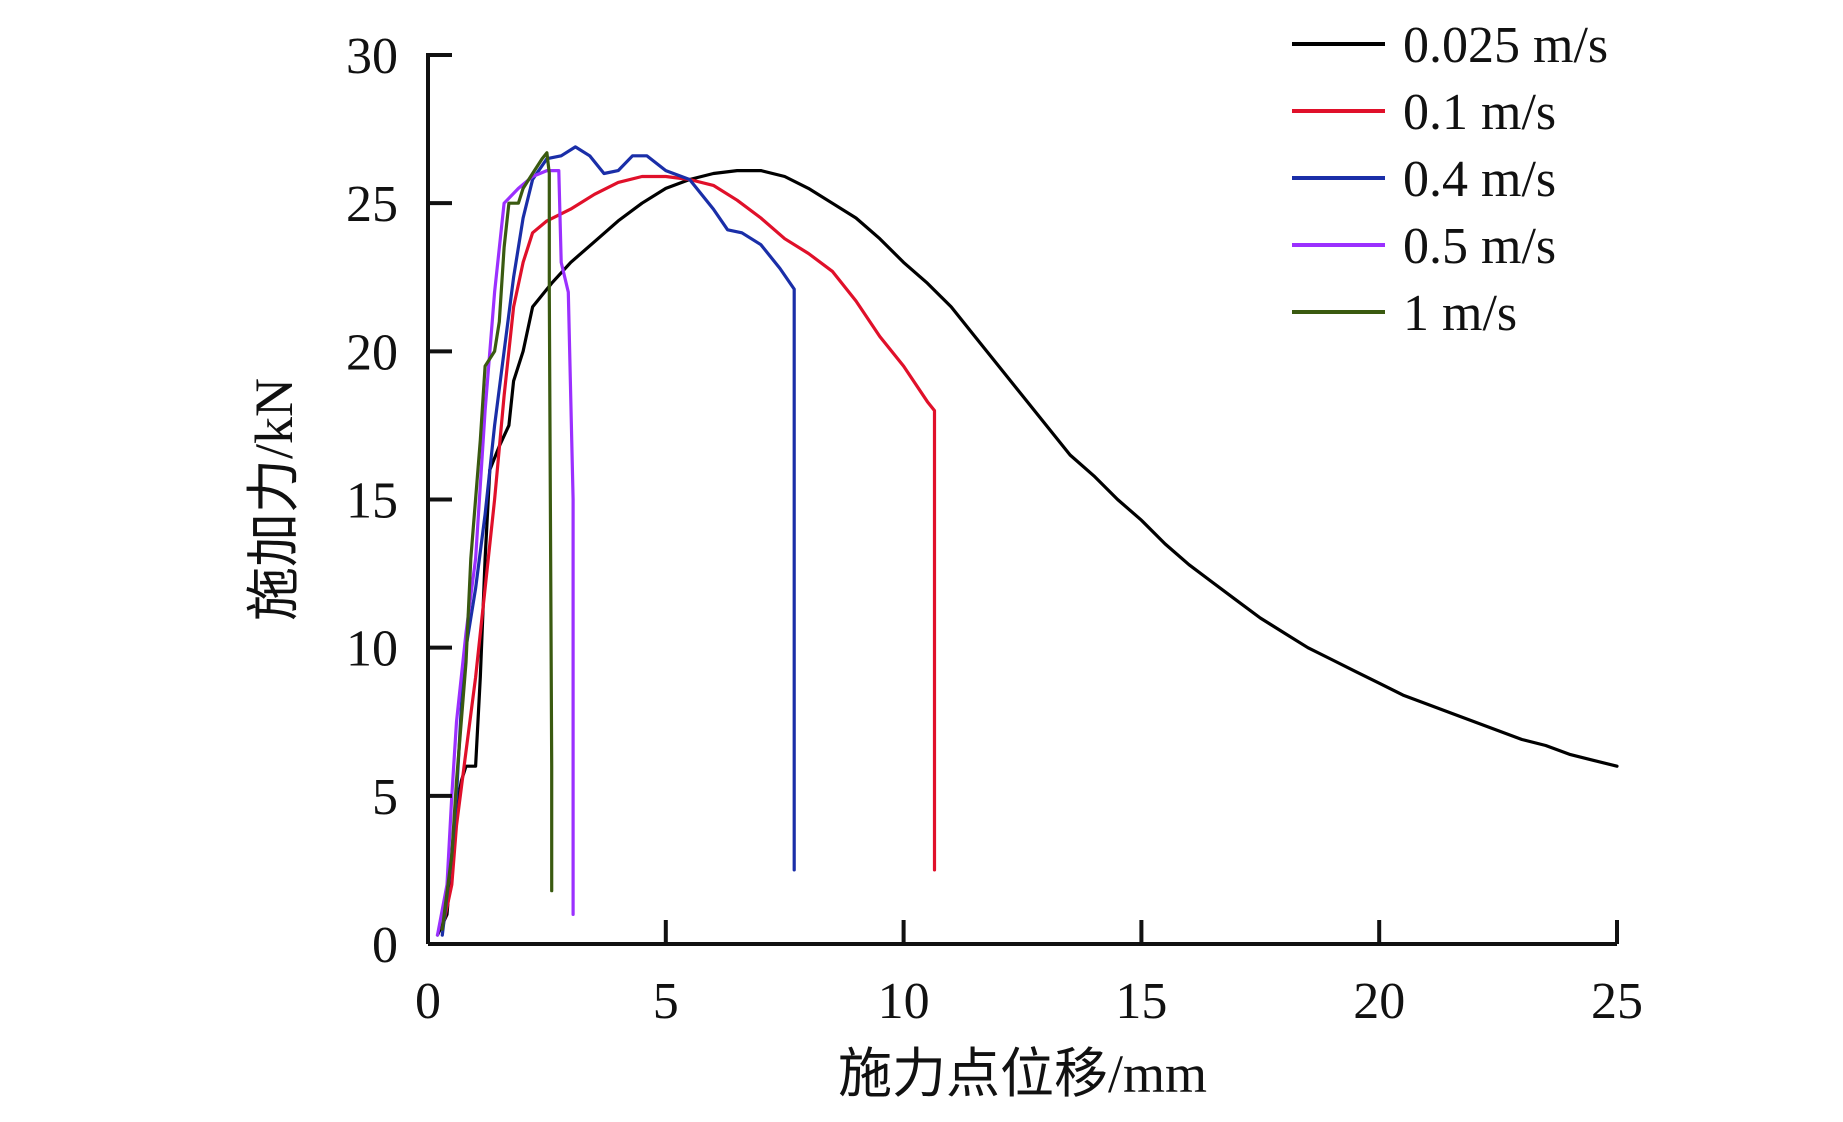  What do you see at coordinates (372, 352) in the screenshot?
I see `y-tick-label: 20` at bounding box center [372, 352].